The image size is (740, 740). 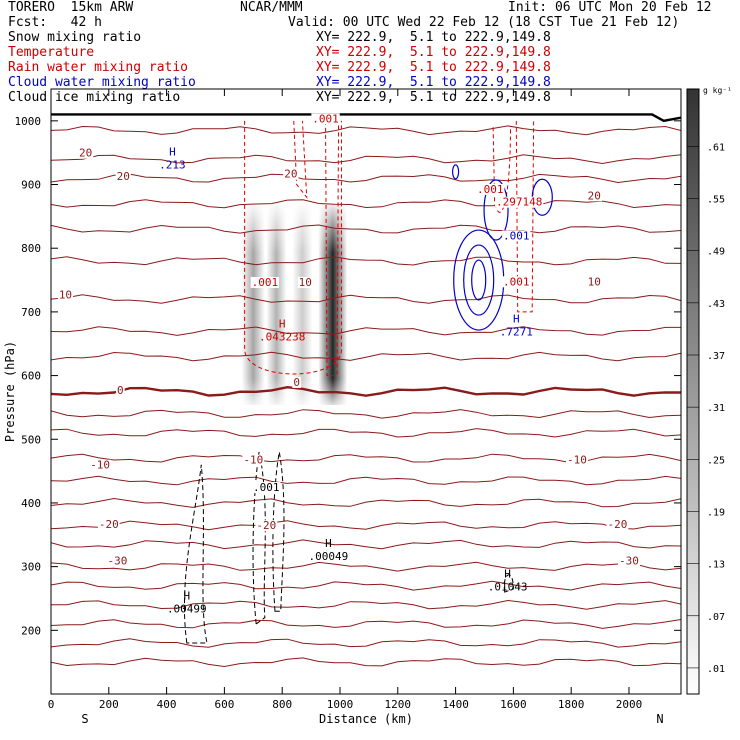 What do you see at coordinates (10, 391) in the screenshot?
I see `y-axis-title: Pressure (hPa)` at bounding box center [10, 391].